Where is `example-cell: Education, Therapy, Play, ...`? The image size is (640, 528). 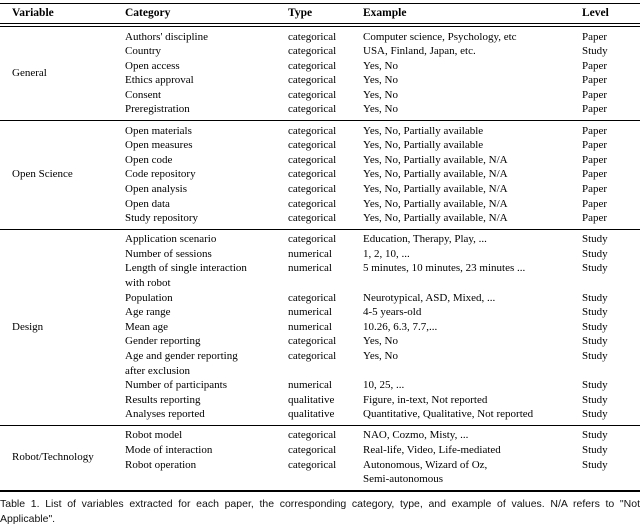 example-cell: Education, Therapy, Play, ... is located at coordinates (425, 239).